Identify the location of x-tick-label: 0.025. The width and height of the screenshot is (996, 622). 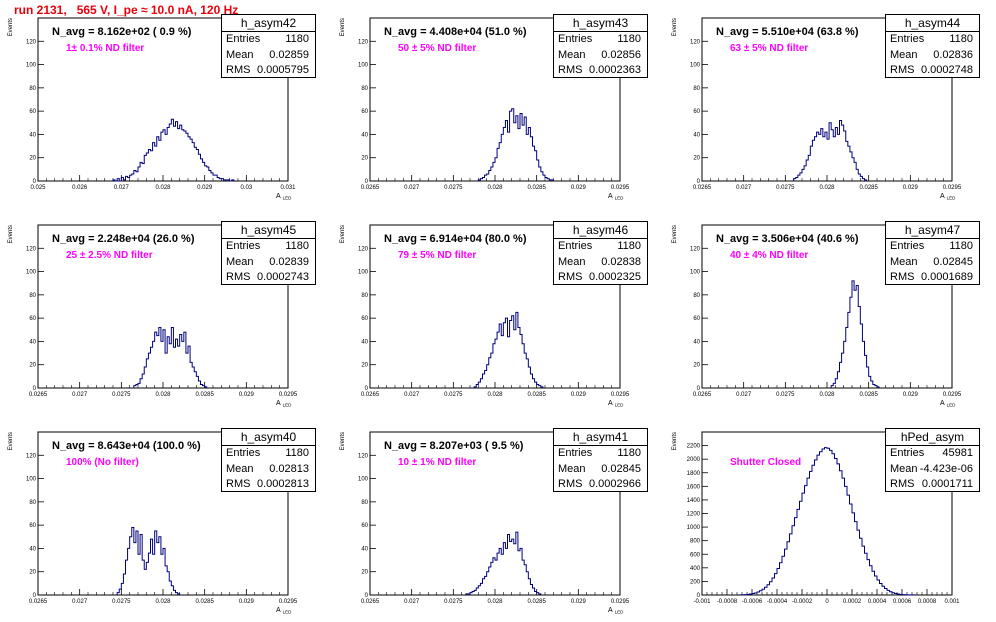
(38, 188).